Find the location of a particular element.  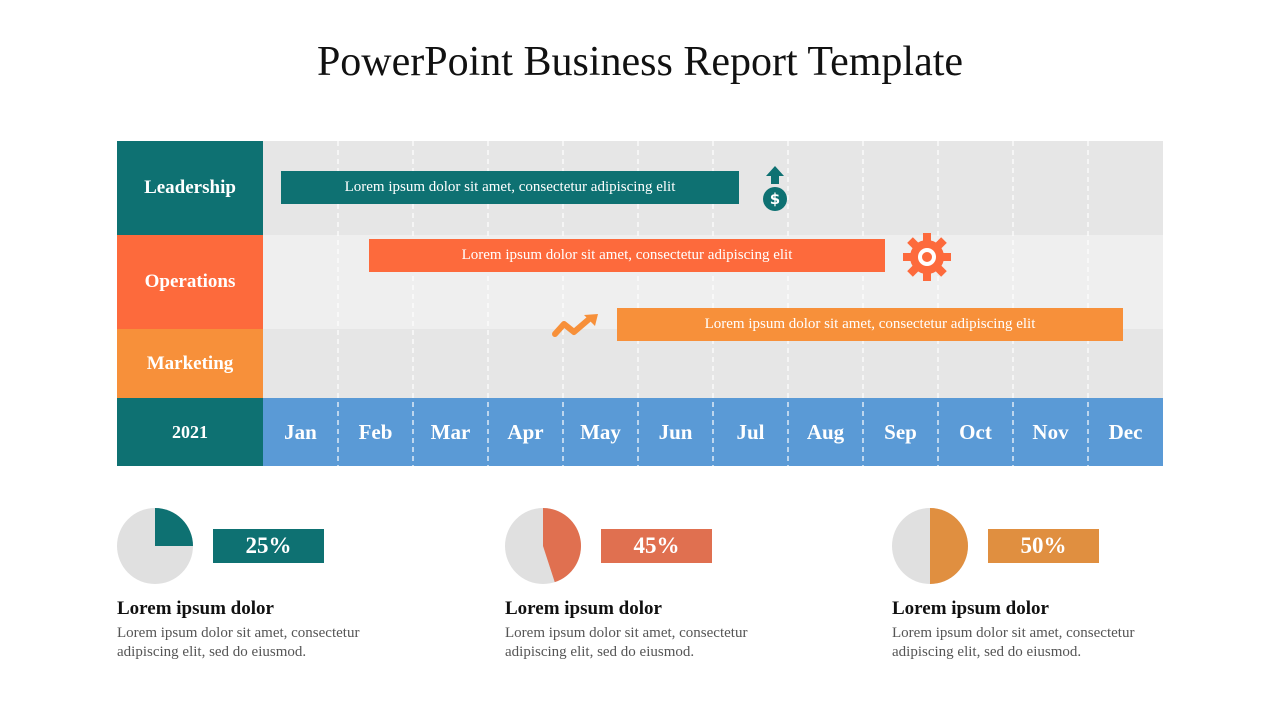

row-label: Leadership is located at coordinates (190, 188).